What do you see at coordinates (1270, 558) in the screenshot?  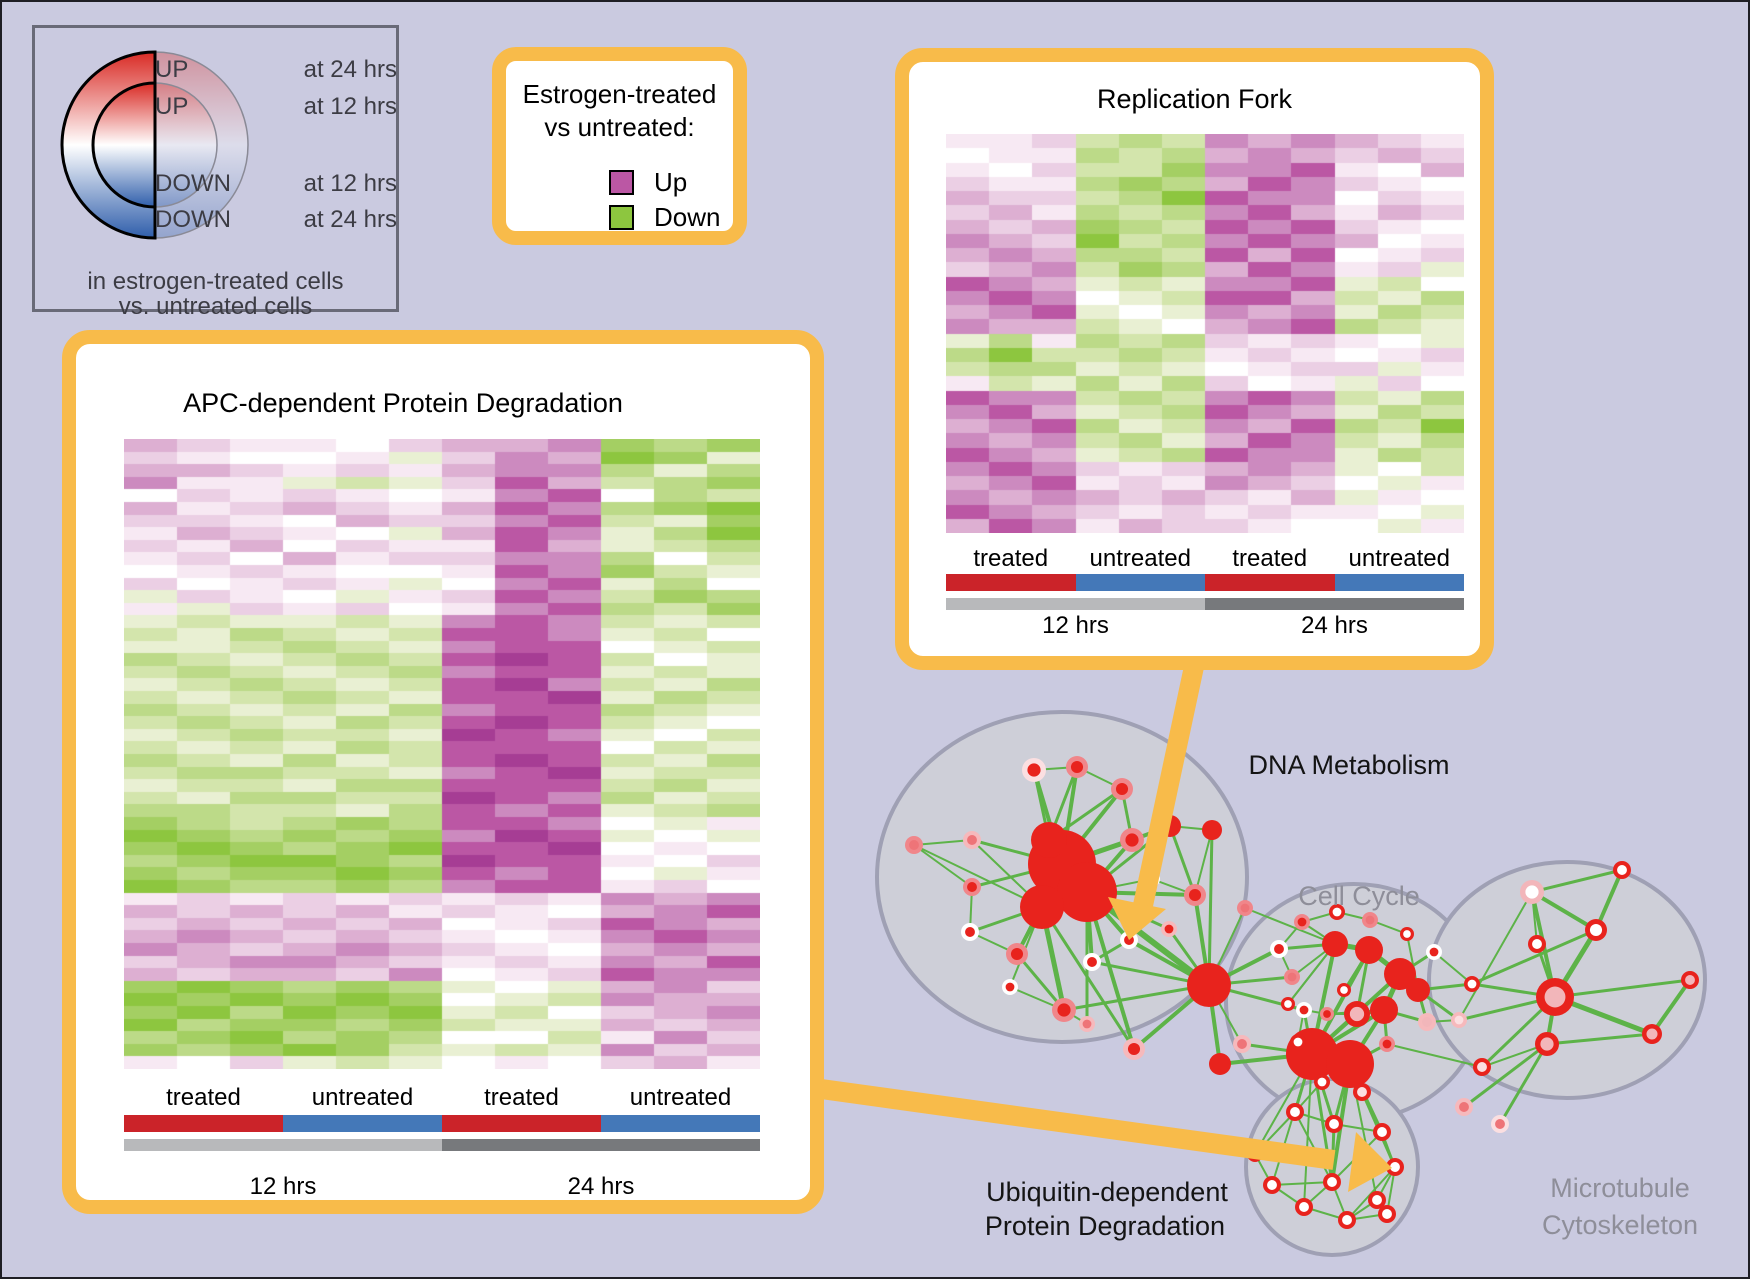 I see `rf-group-treated-24: treated` at bounding box center [1270, 558].